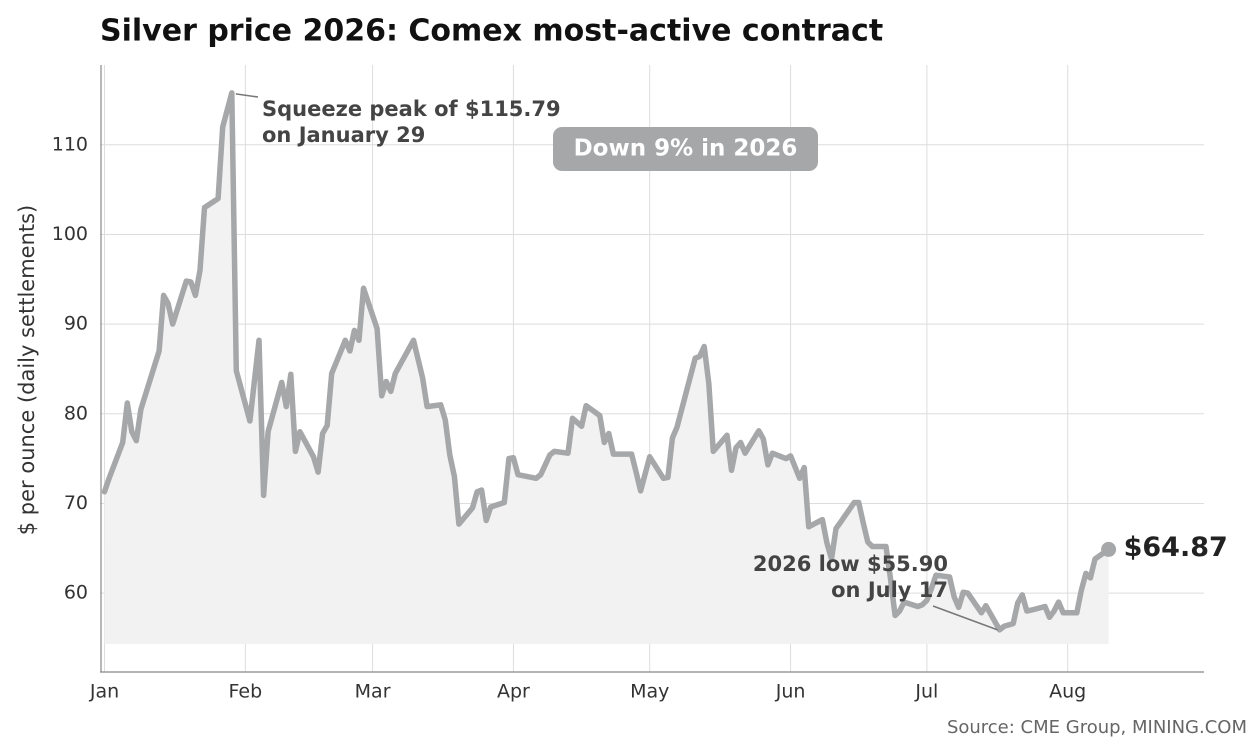  Describe the element at coordinates (790, 692) in the screenshot. I see `x-tick-label: Jun` at that location.